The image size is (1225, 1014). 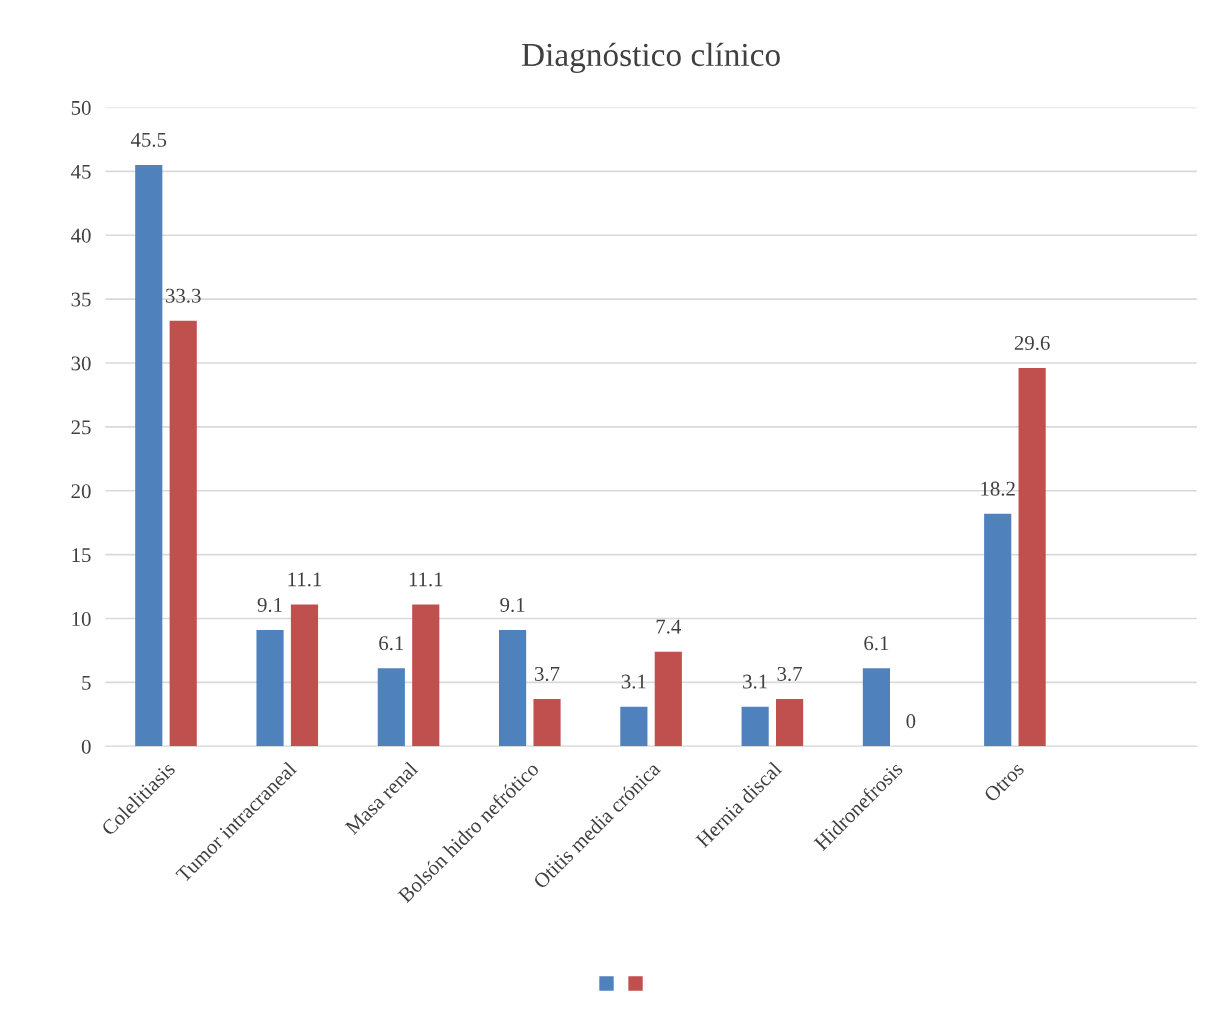 I want to click on data-label: 0, so click(x=911, y=721).